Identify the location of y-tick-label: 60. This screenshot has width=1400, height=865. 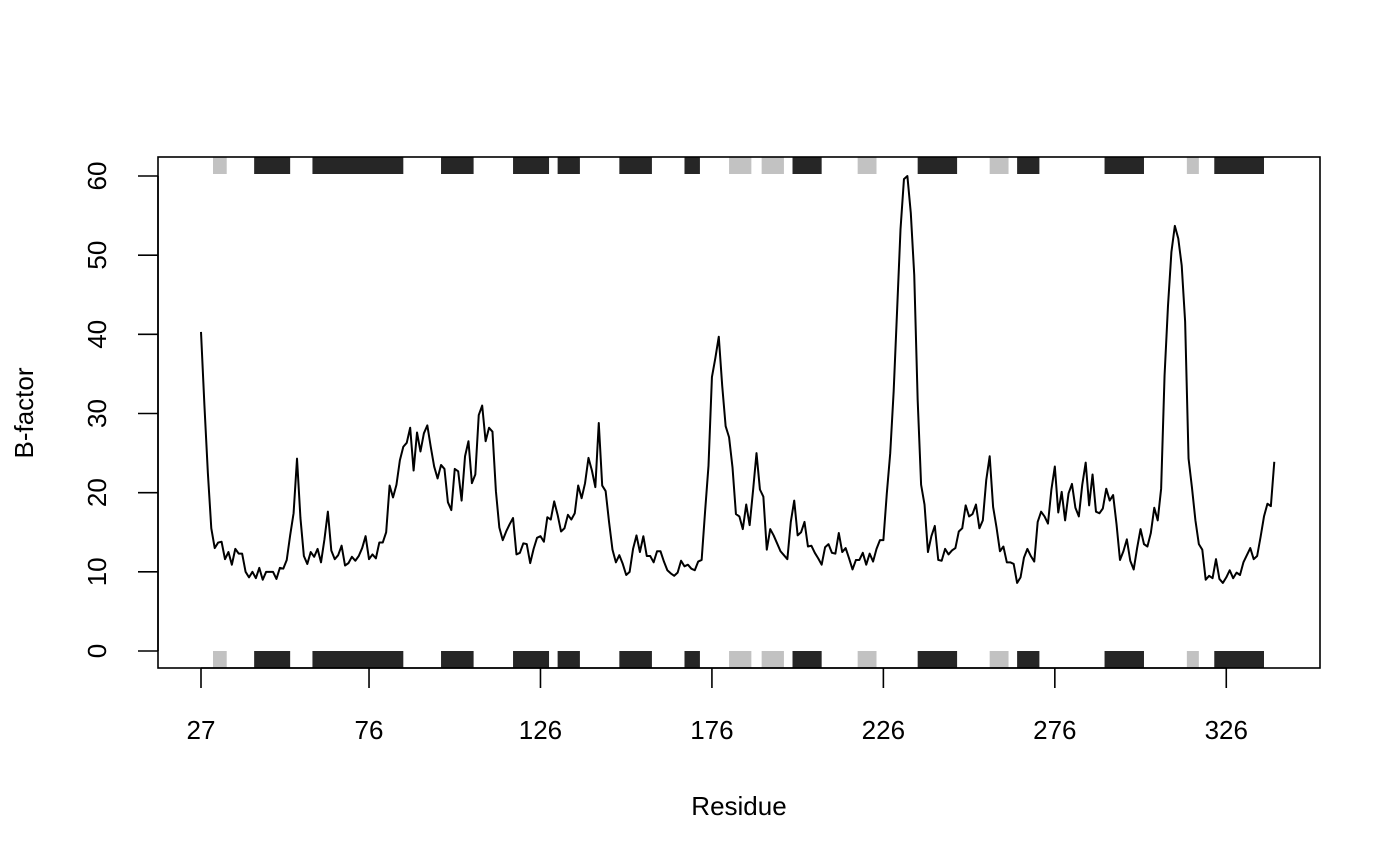
(97, 176).